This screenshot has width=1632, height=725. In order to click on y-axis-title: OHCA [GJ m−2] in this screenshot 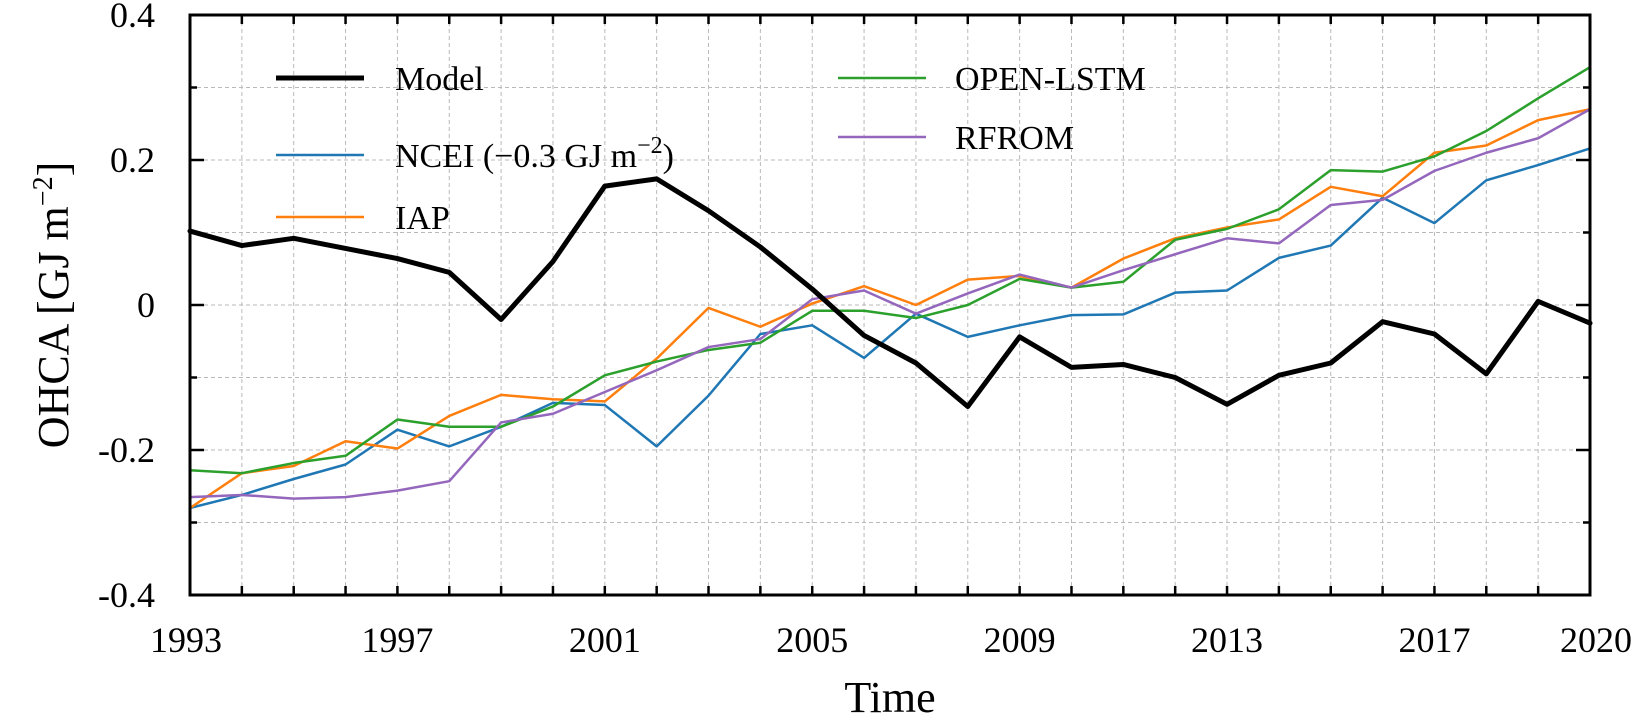, I will do `click(53, 305)`.